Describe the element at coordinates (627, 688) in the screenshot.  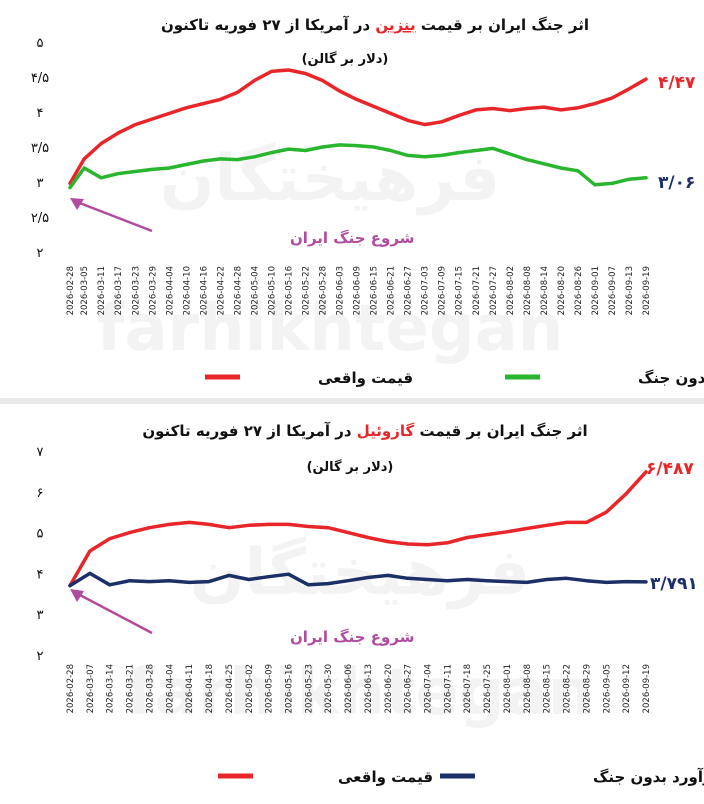
I see `x-tick-label: 2026-09-12` at that location.